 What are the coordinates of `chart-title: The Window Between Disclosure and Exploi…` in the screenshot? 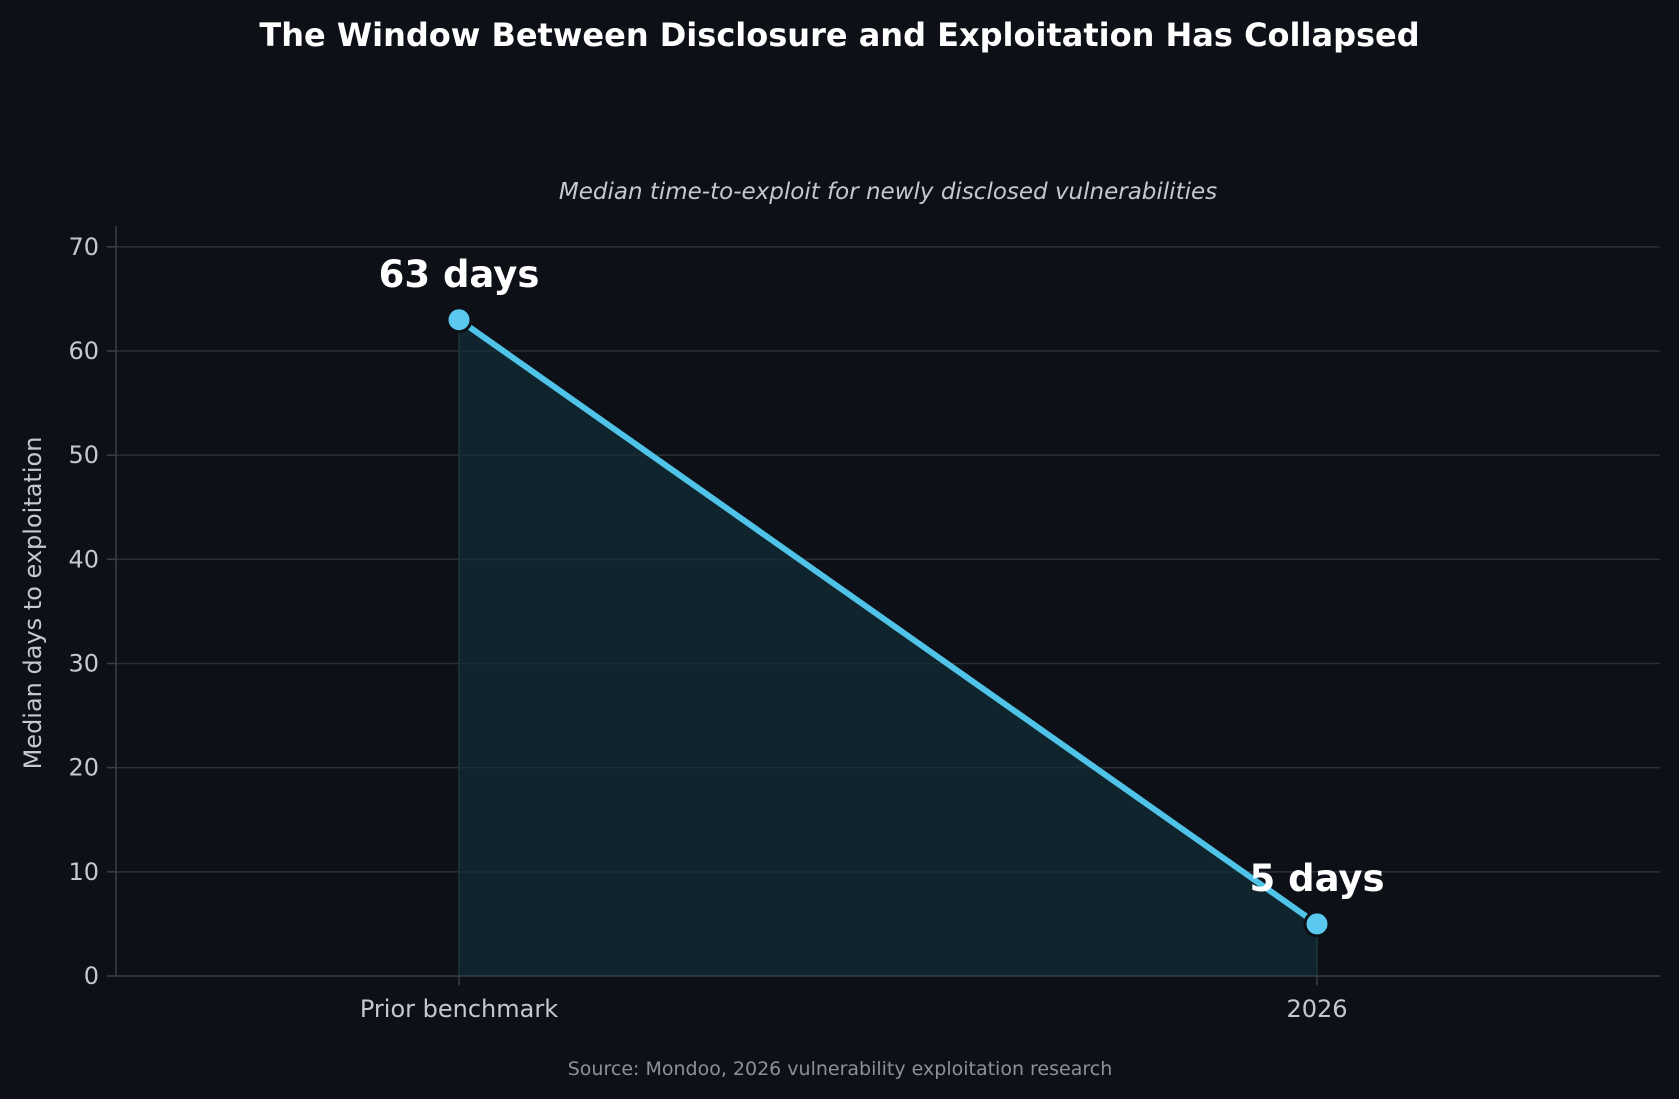 It's located at (839, 35).